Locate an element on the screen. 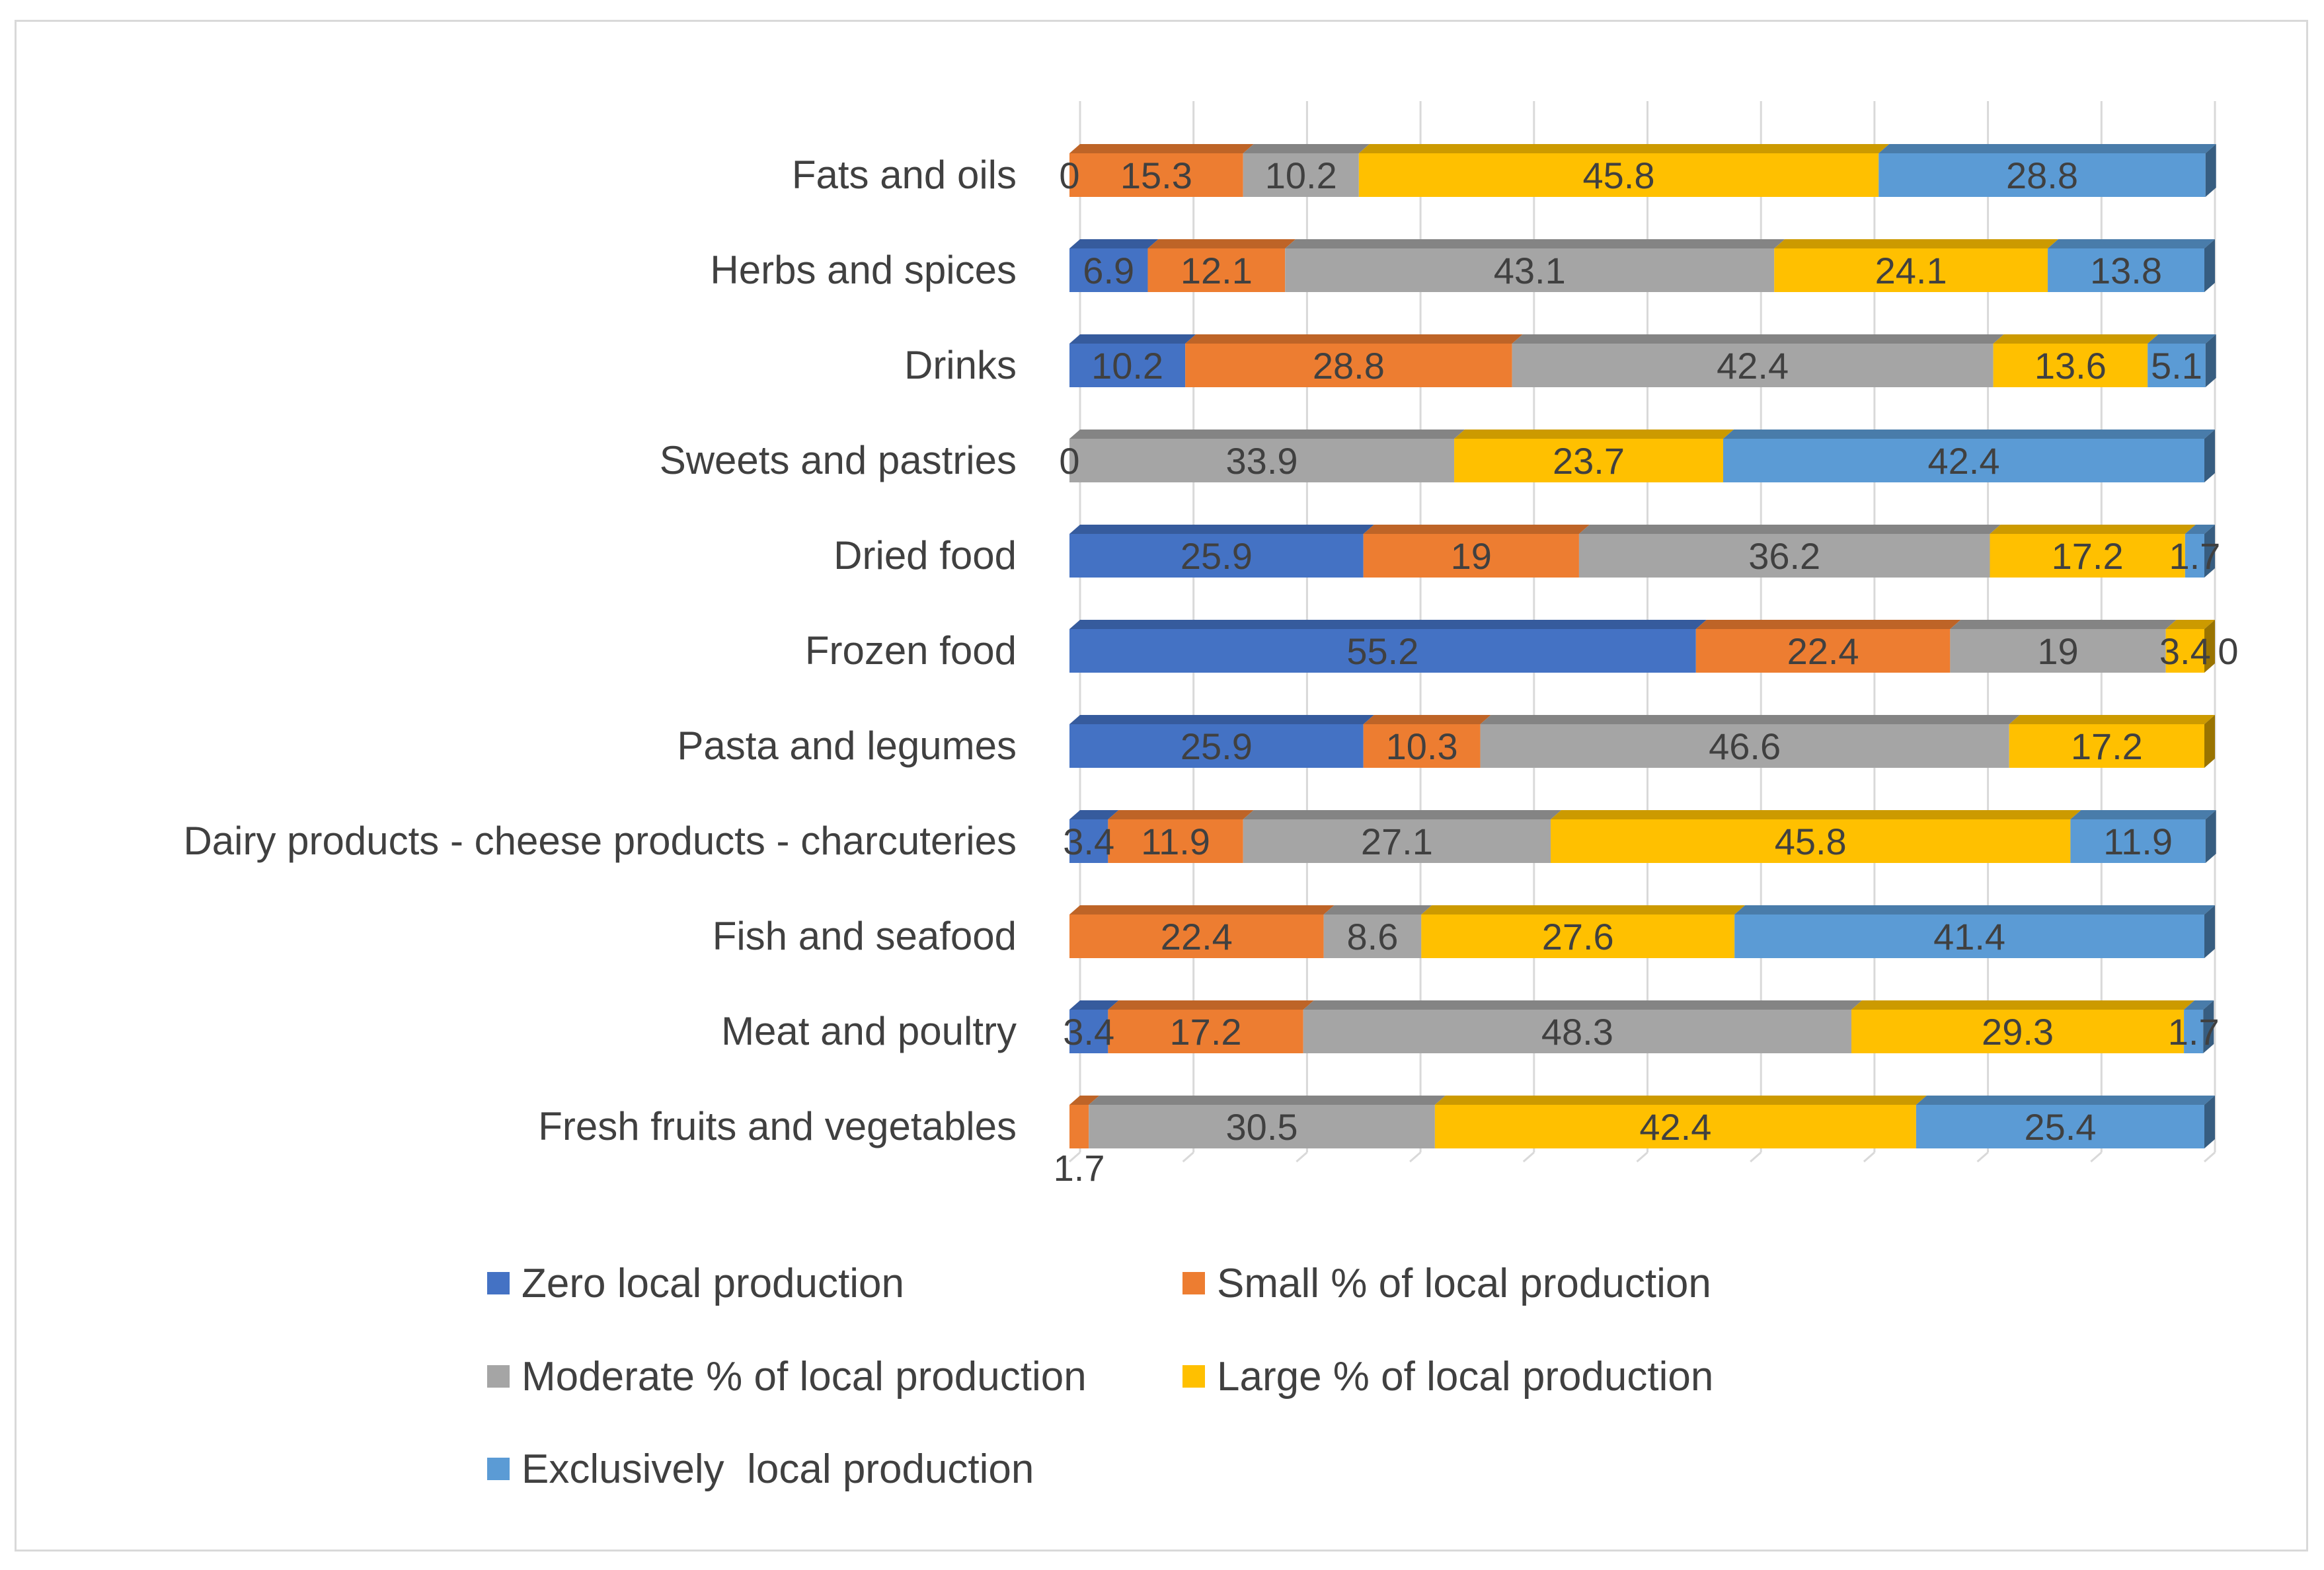 The image size is (2324, 1570). value-label: 27.1 is located at coordinates (1397, 842).